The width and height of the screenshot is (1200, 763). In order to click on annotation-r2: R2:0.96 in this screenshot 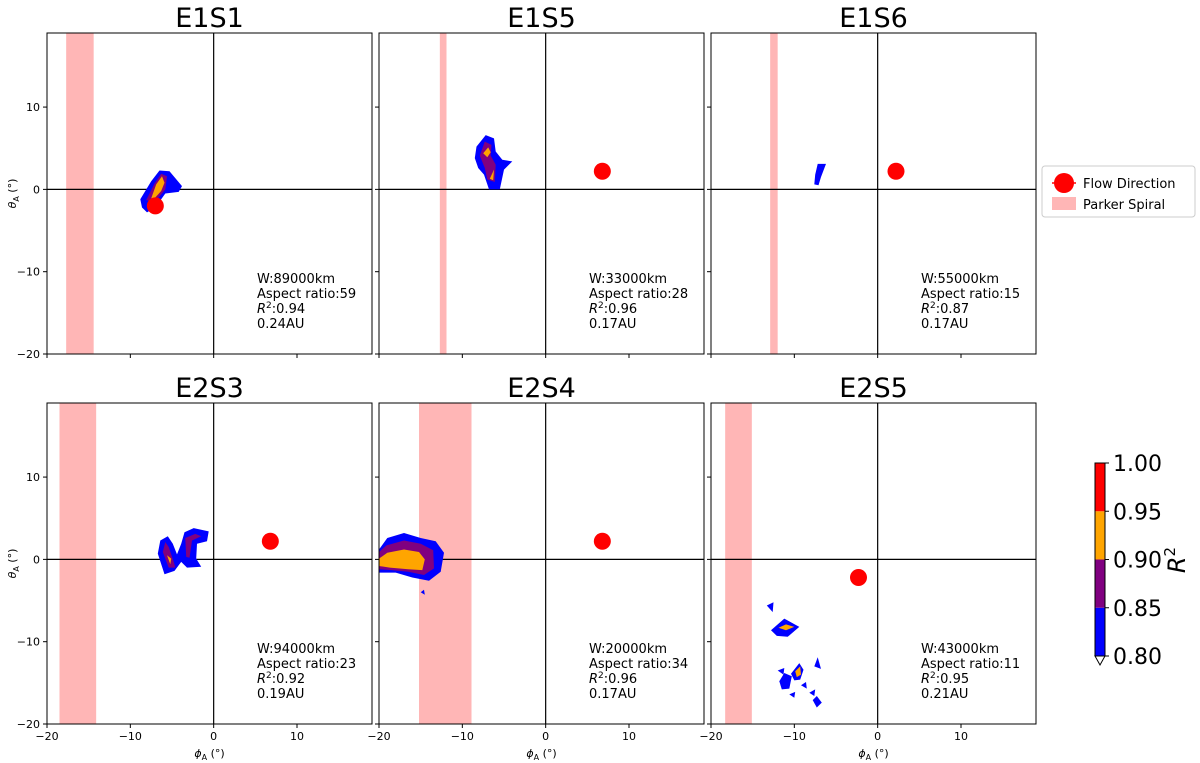, I will do `click(613, 679)`.